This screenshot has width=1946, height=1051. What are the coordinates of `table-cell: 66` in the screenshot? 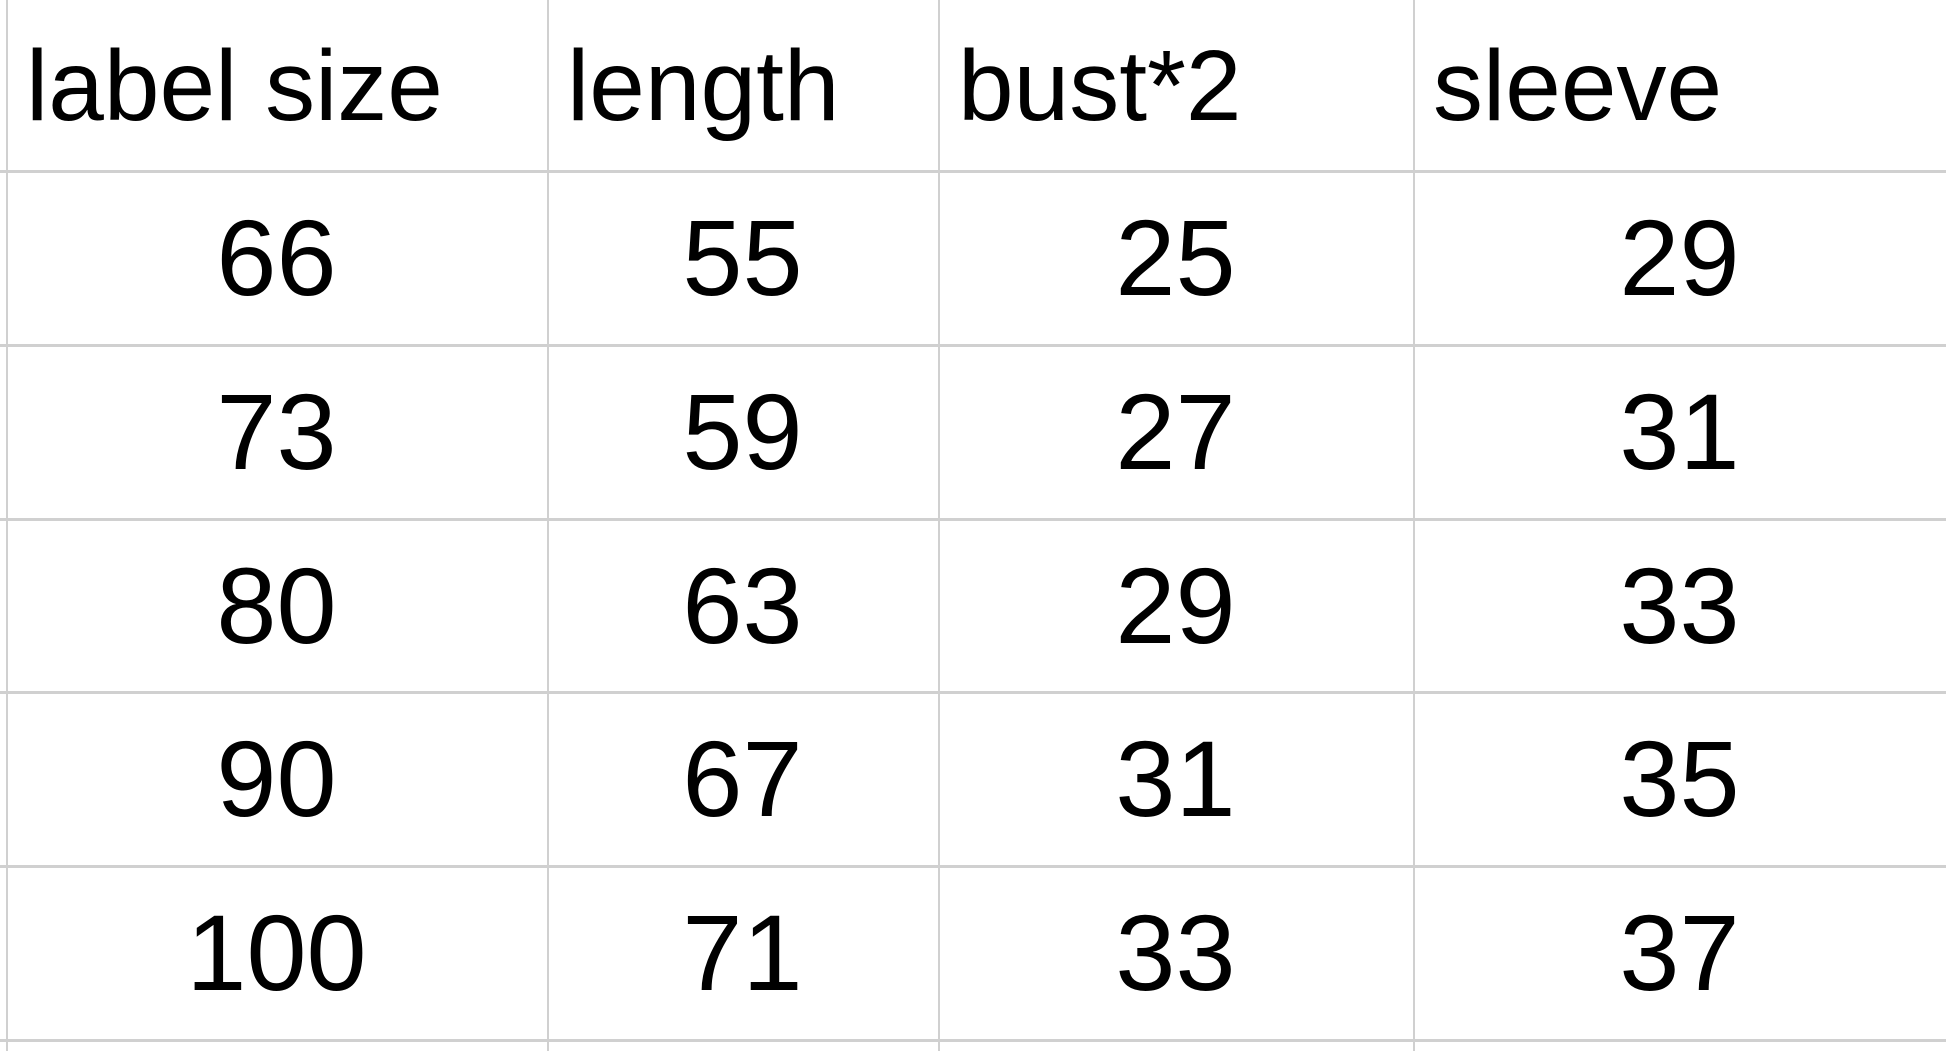 It's located at (276, 257).